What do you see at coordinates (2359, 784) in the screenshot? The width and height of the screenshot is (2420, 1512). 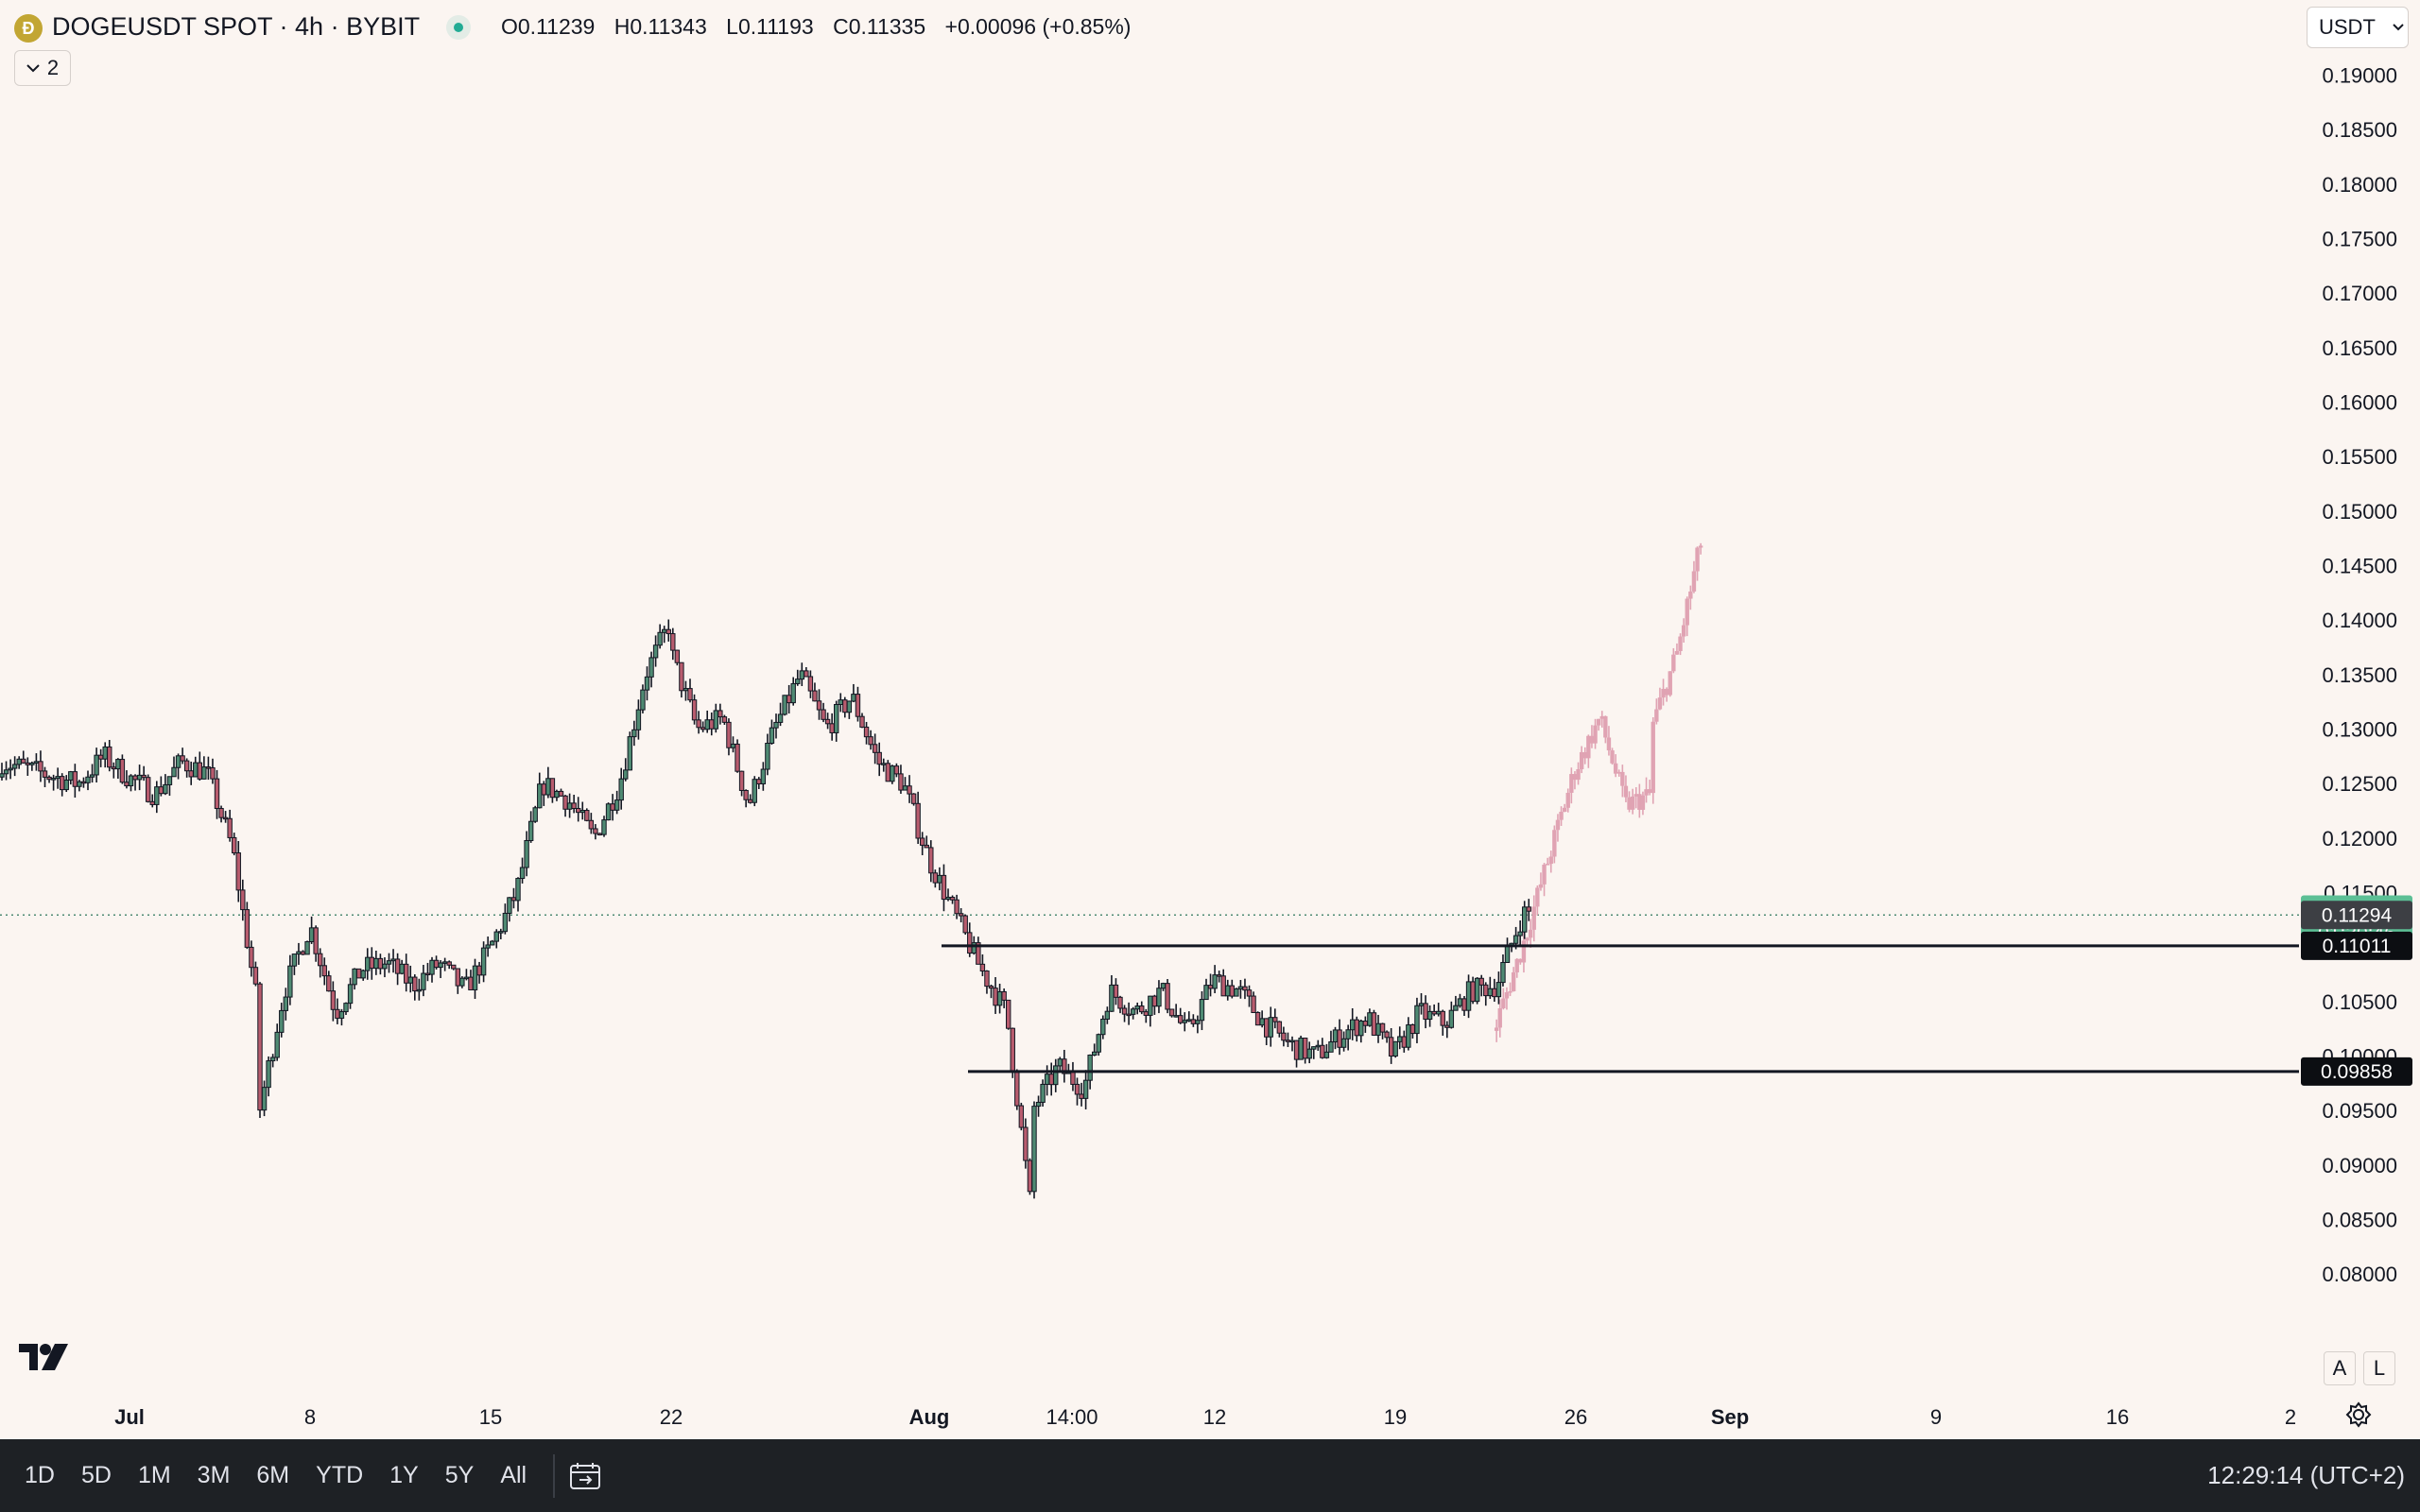 I see `price-tick-label: 0.12500` at bounding box center [2359, 784].